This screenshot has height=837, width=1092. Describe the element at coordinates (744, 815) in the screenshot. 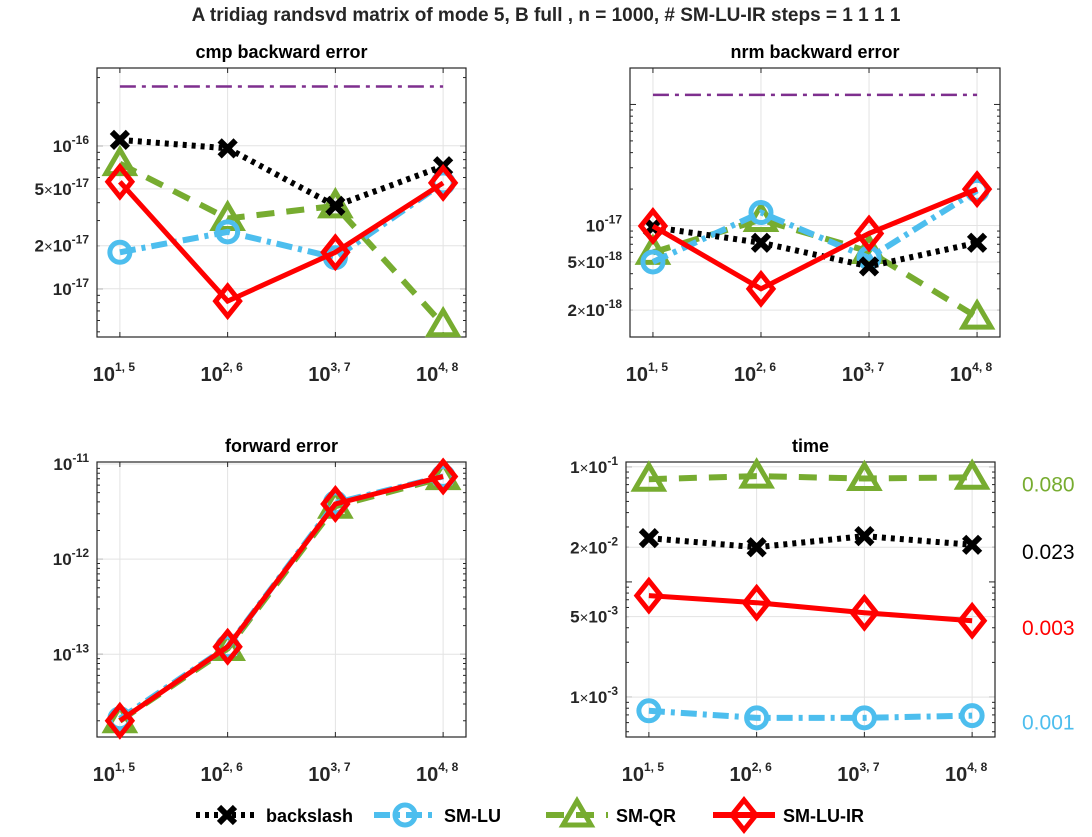

I see `legend-marker-SM-LU-IR` at that location.